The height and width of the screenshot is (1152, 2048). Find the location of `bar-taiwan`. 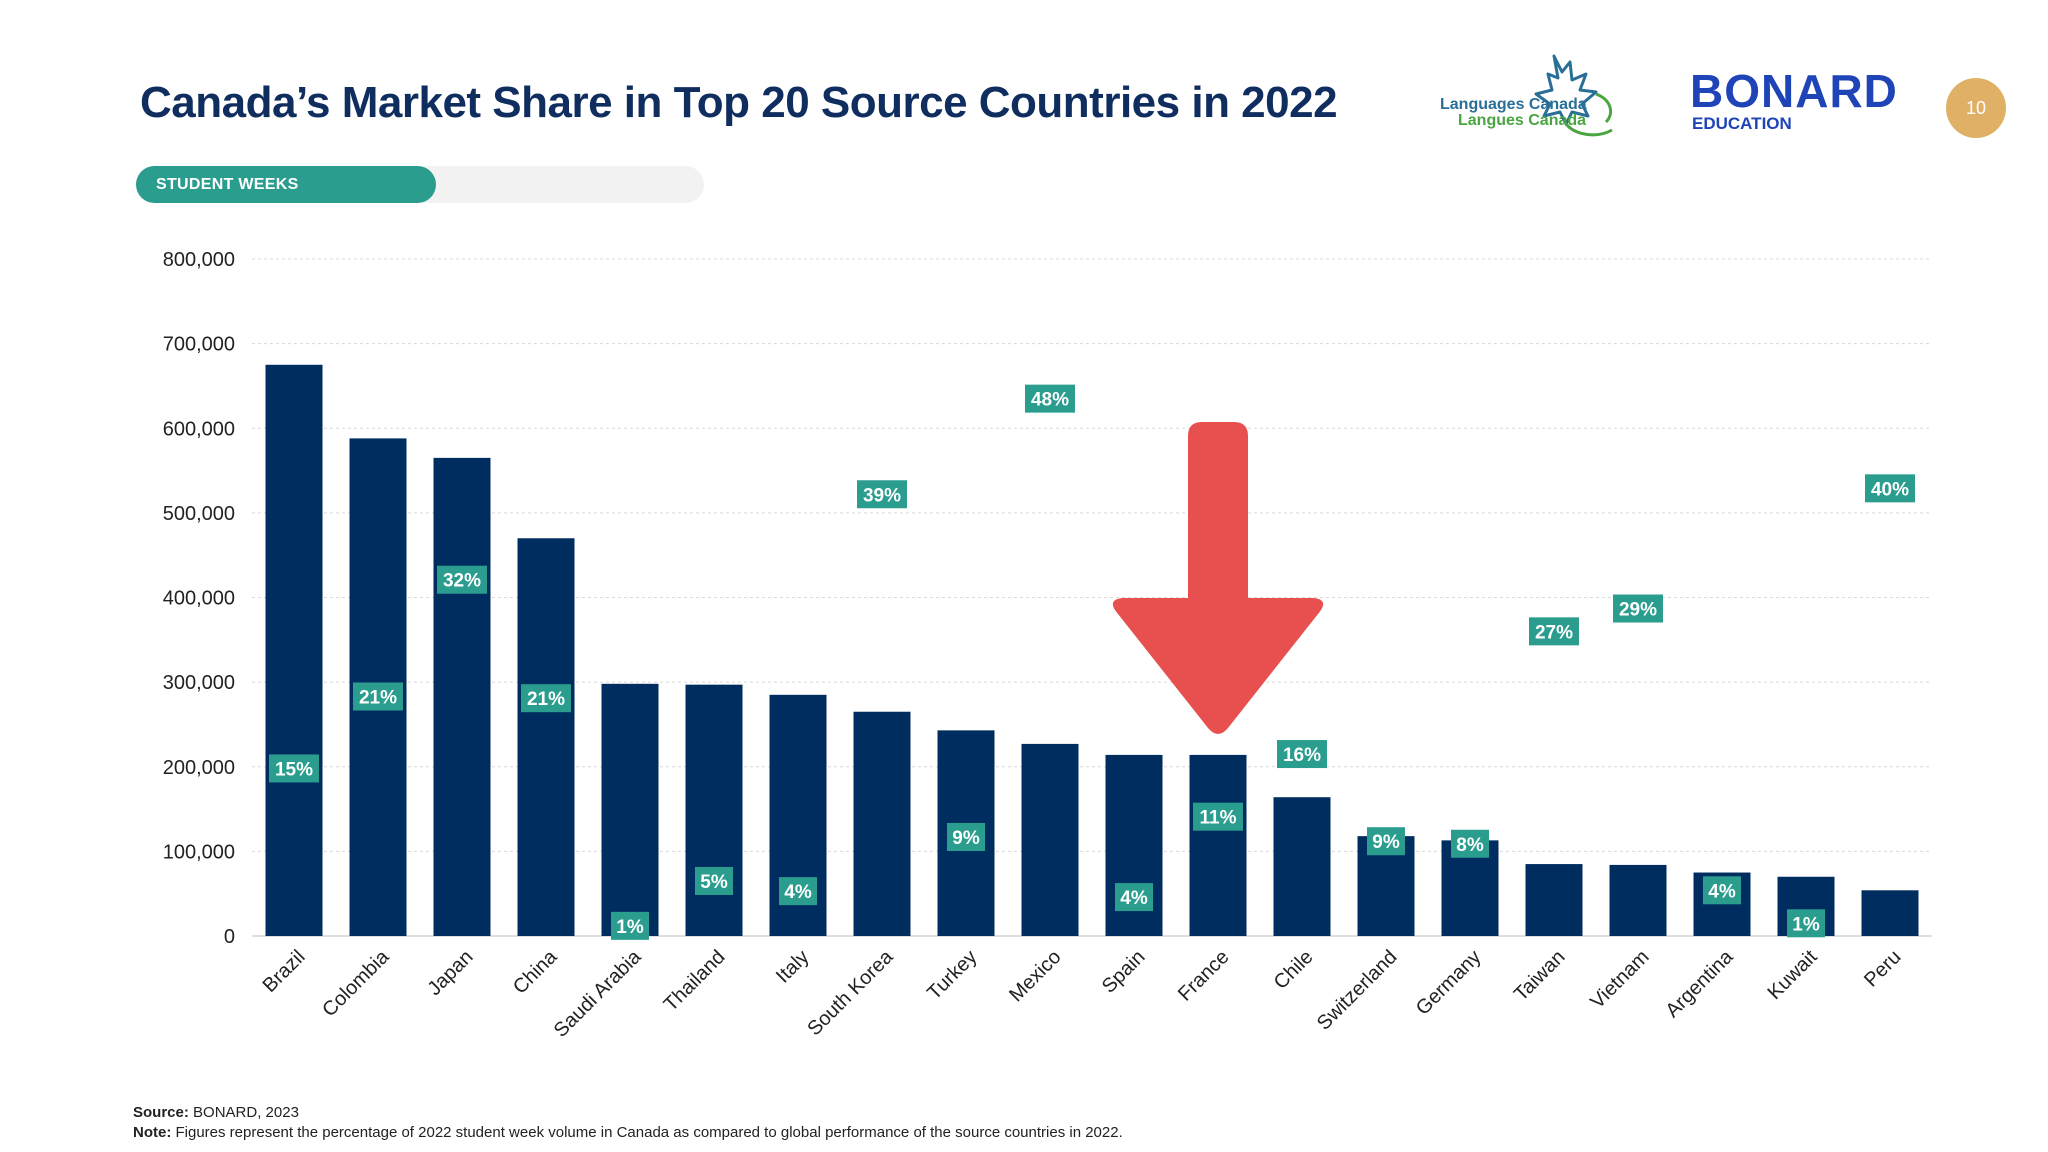

bar-taiwan is located at coordinates (1554, 900).